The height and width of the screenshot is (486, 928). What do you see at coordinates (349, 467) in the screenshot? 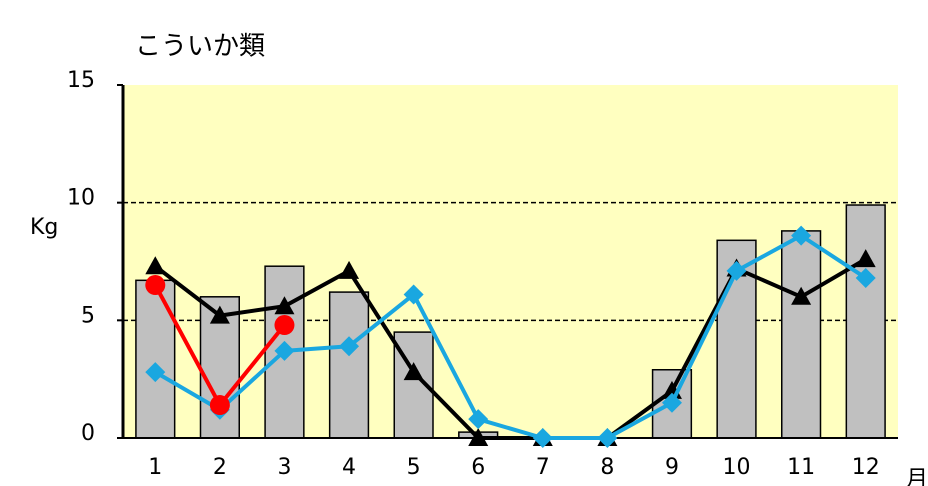
I see `x-tick-label: 4` at bounding box center [349, 467].